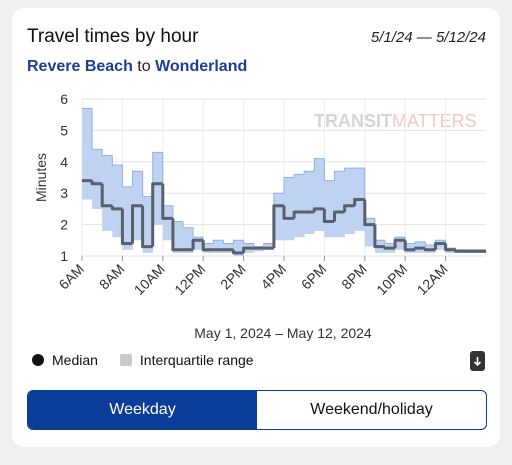  Describe the element at coordinates (353, 121) in the screenshot. I see `watermark-bold: TRANSIT` at that location.